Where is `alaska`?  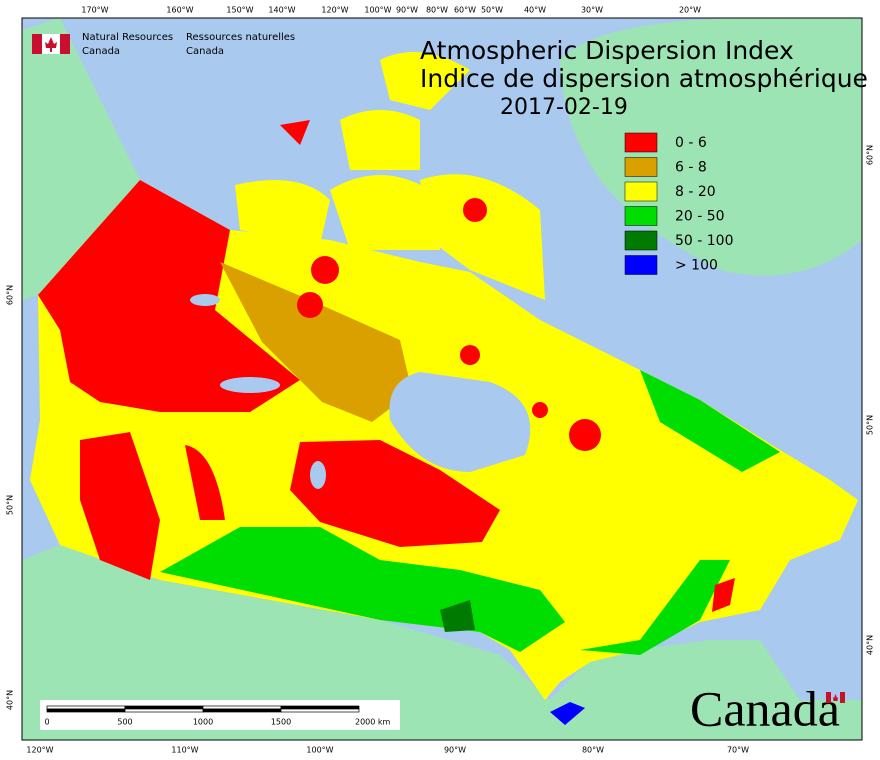 alaska is located at coordinates (81, 159).